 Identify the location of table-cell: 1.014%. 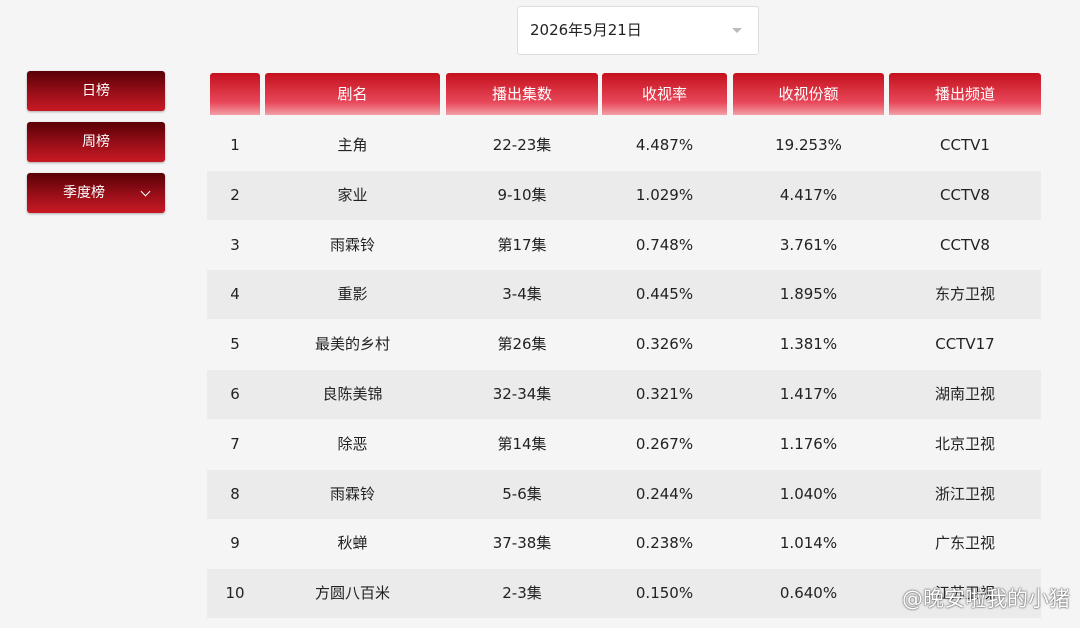
(808, 543).